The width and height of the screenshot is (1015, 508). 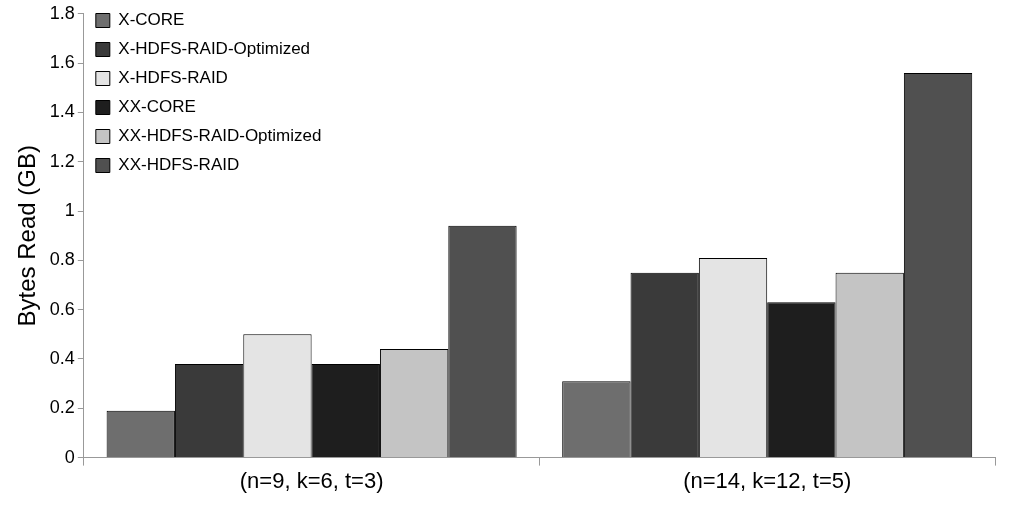 What do you see at coordinates (311, 480) in the screenshot?
I see `x-tick-label: (n=9, k=6, t=3)` at bounding box center [311, 480].